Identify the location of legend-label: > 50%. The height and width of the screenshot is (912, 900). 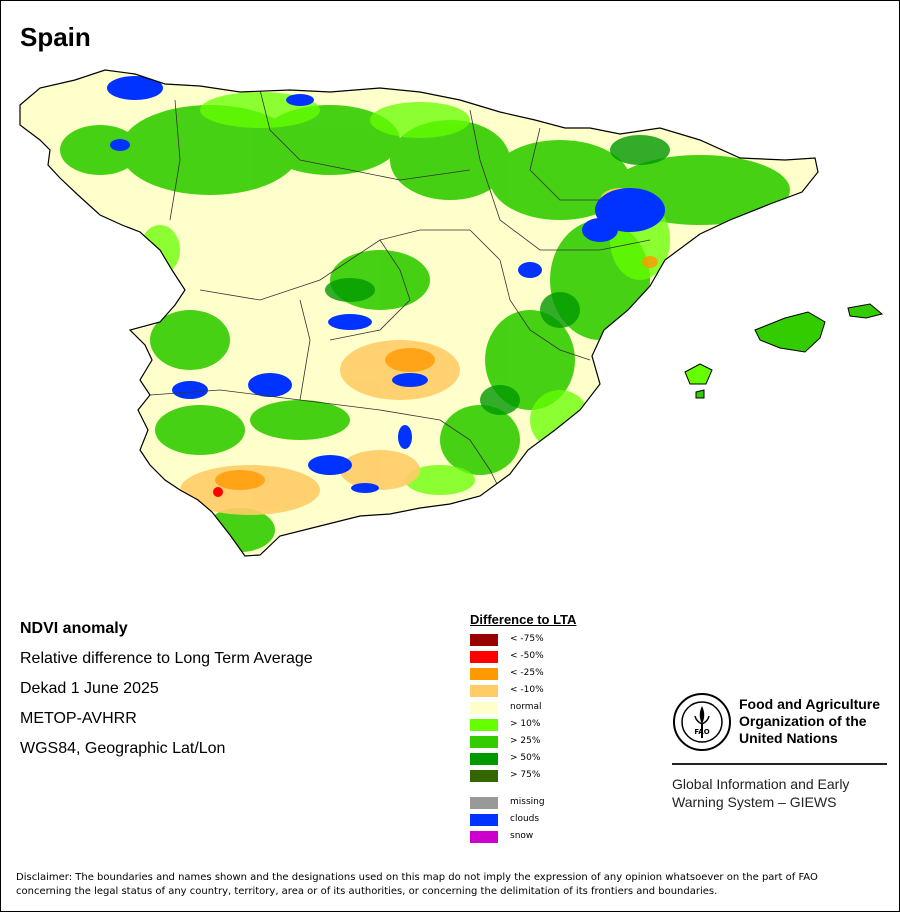
(525, 758).